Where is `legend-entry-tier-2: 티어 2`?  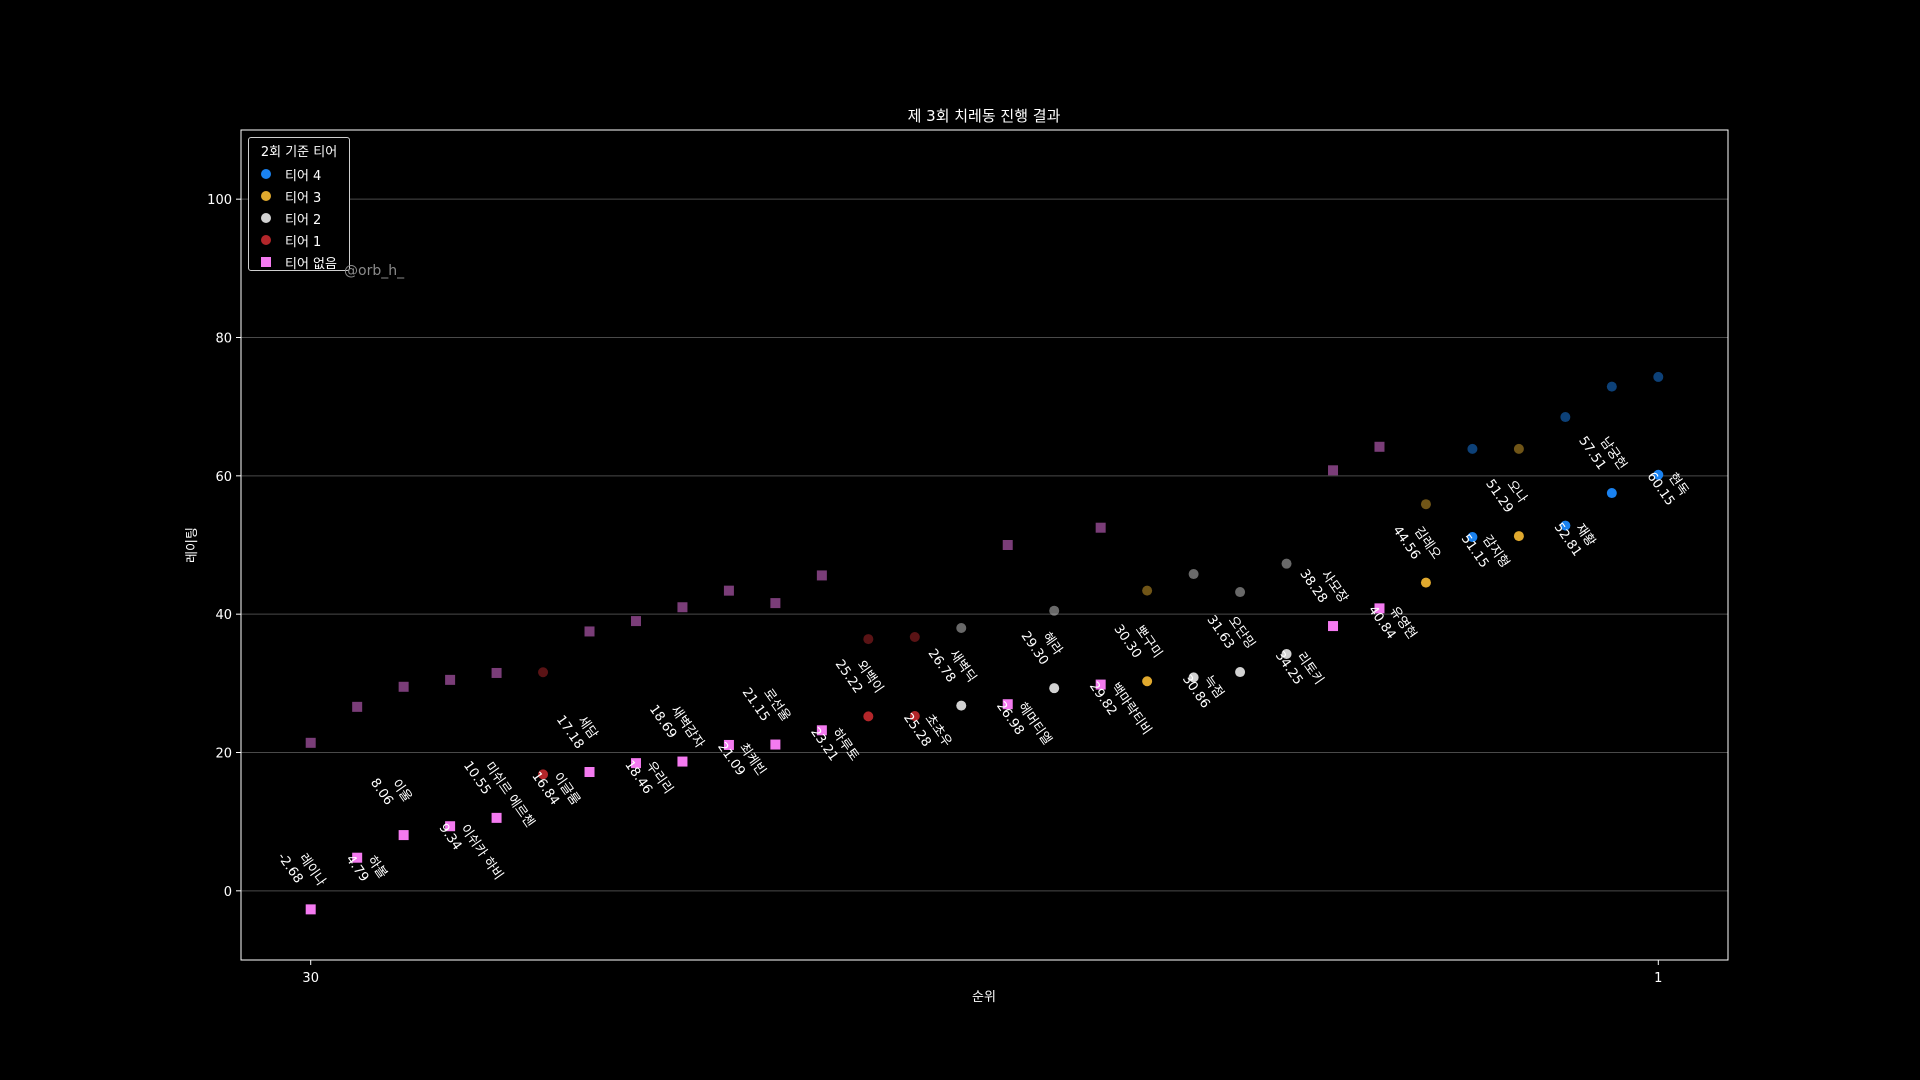
legend-entry-tier-2: 티어 2 is located at coordinates (299, 218).